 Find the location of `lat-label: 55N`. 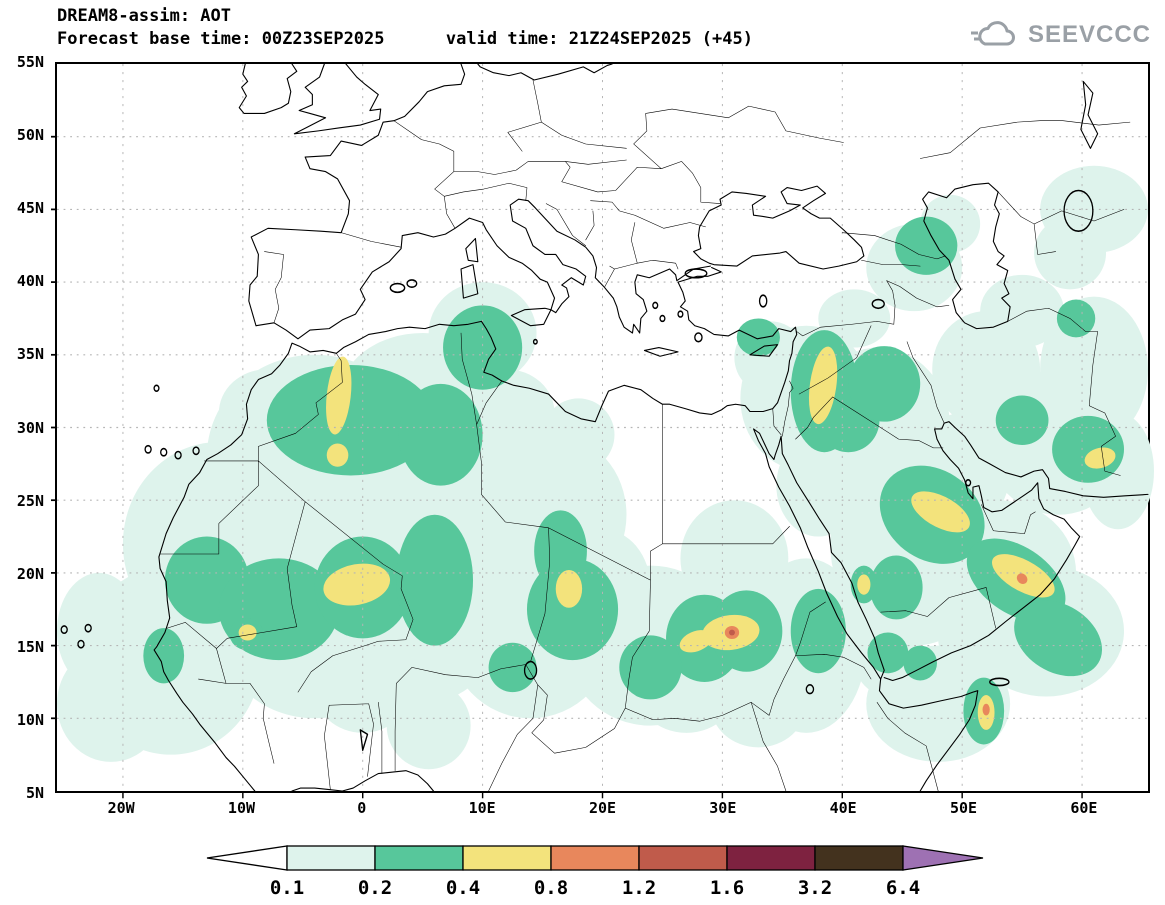

lat-label: 55N is located at coordinates (30, 62).